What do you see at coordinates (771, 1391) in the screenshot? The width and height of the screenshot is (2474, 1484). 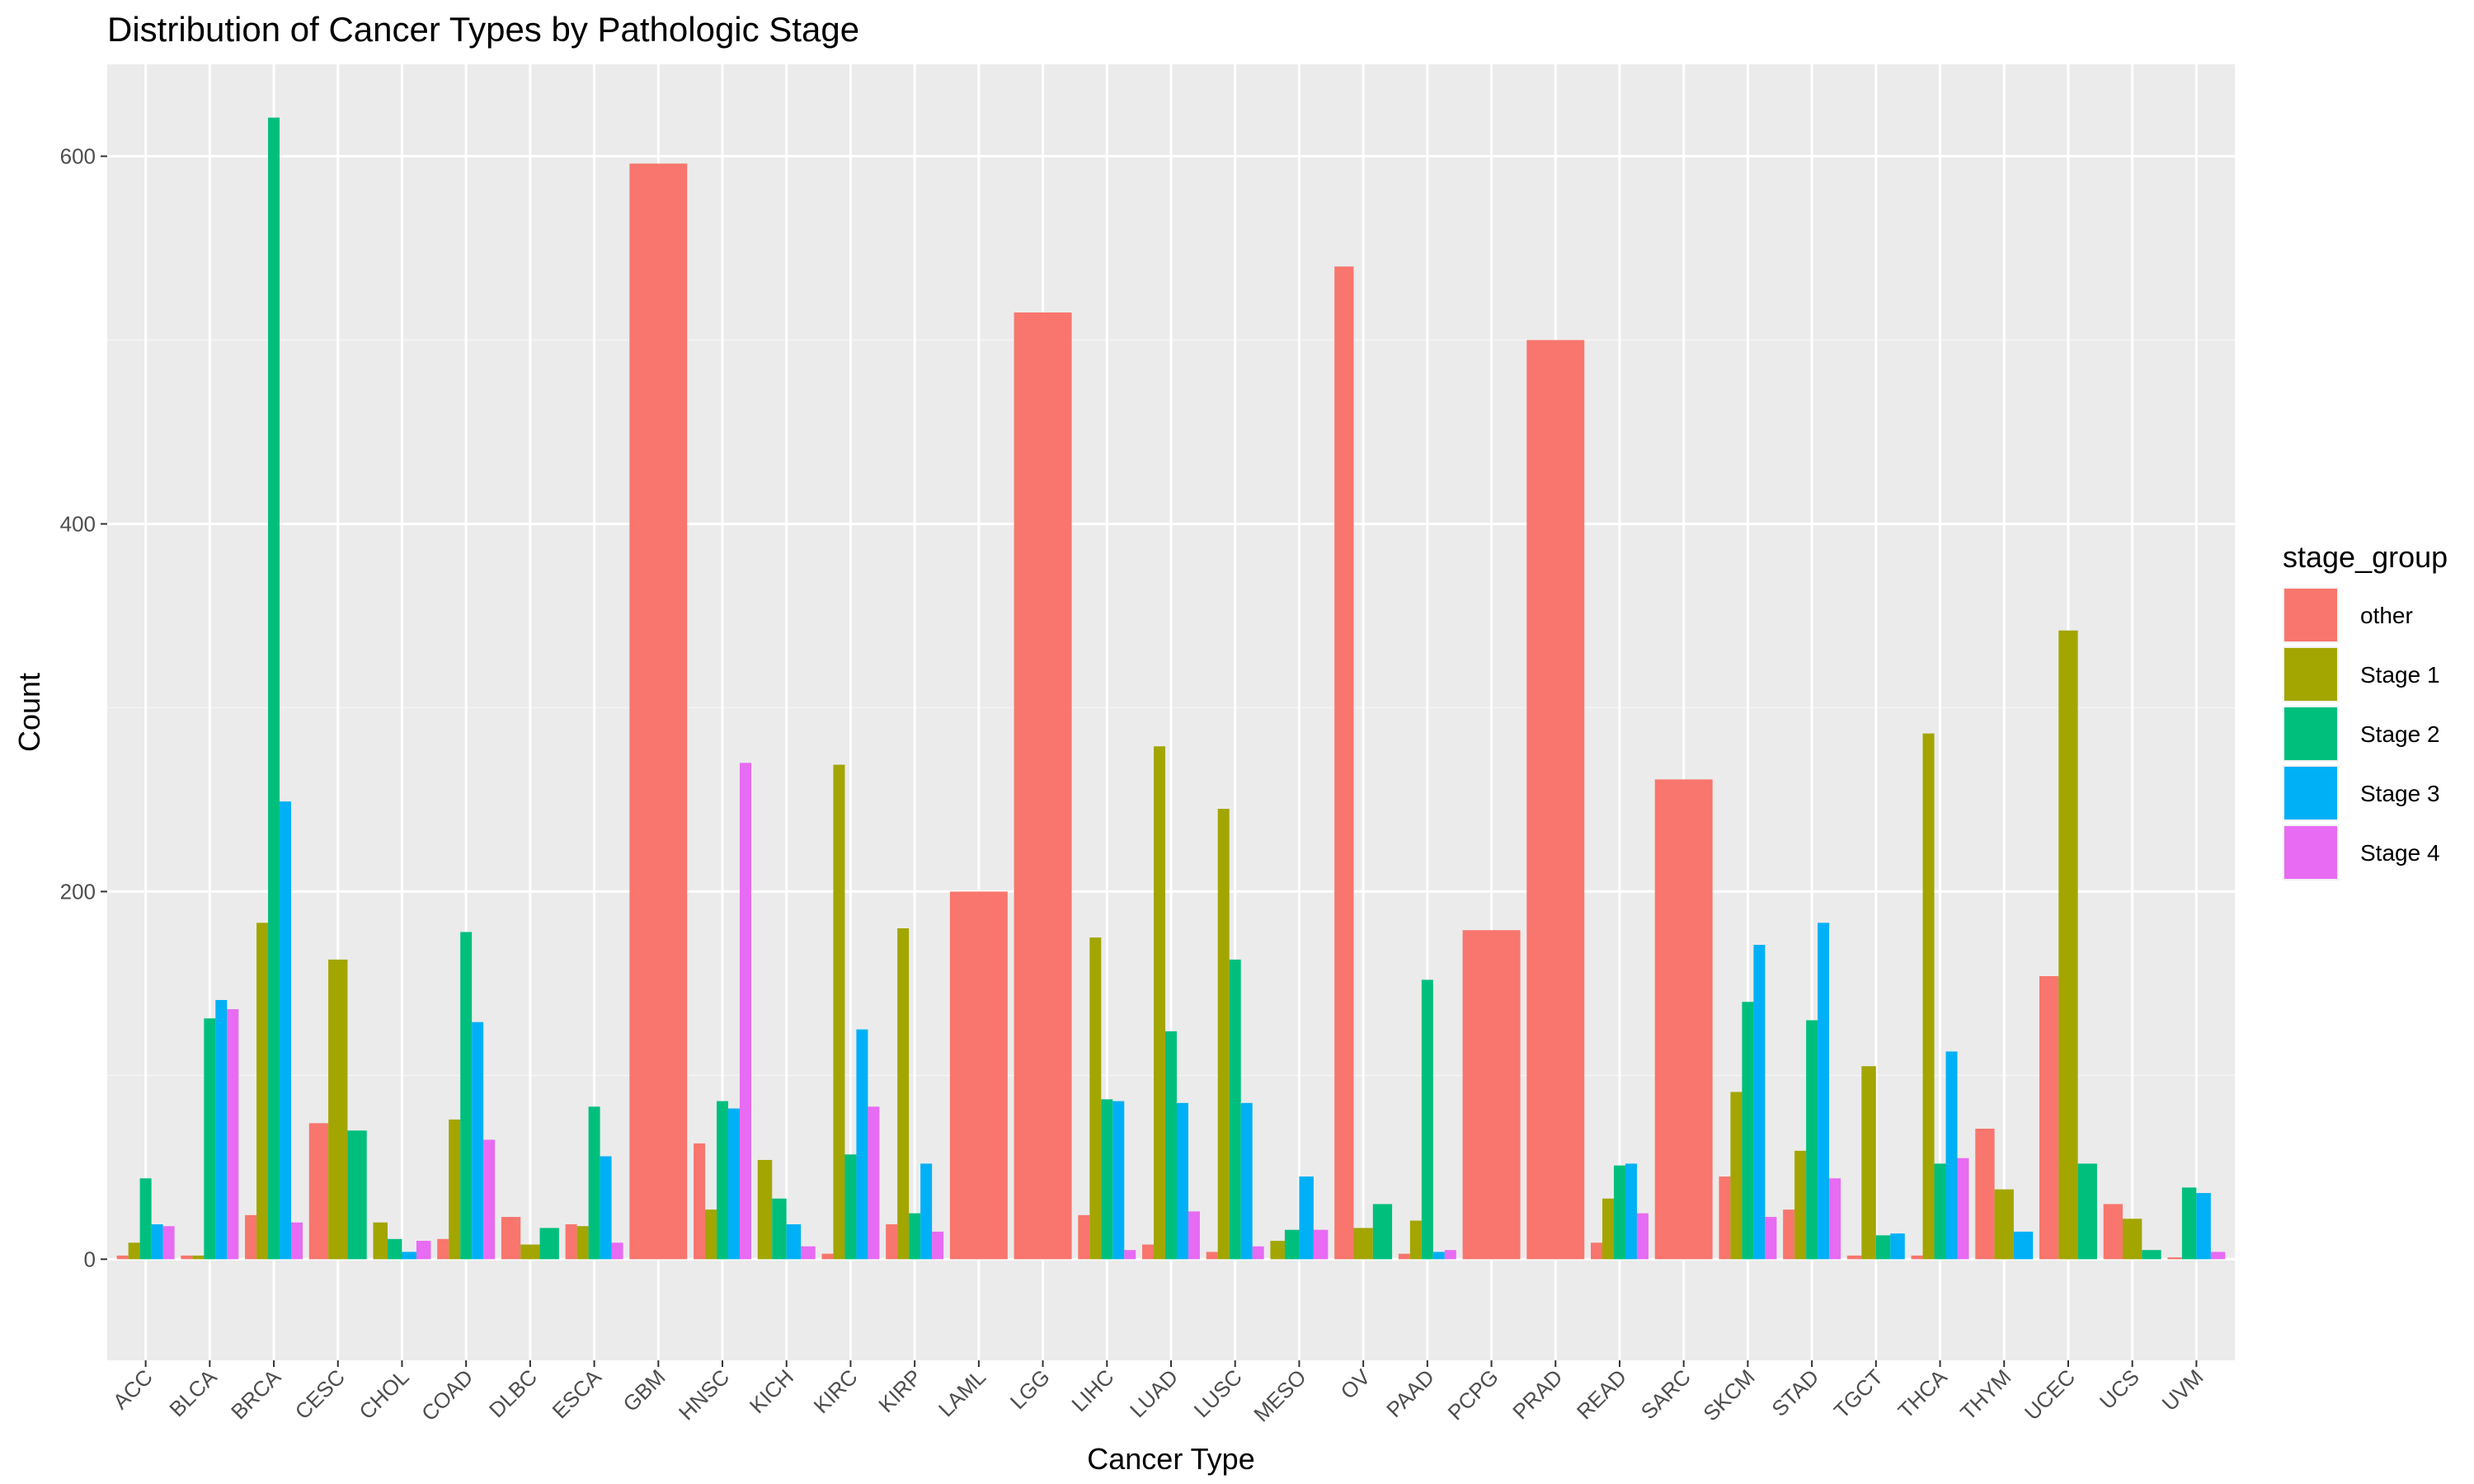 I see `x-tick-label: KICH` at bounding box center [771, 1391].